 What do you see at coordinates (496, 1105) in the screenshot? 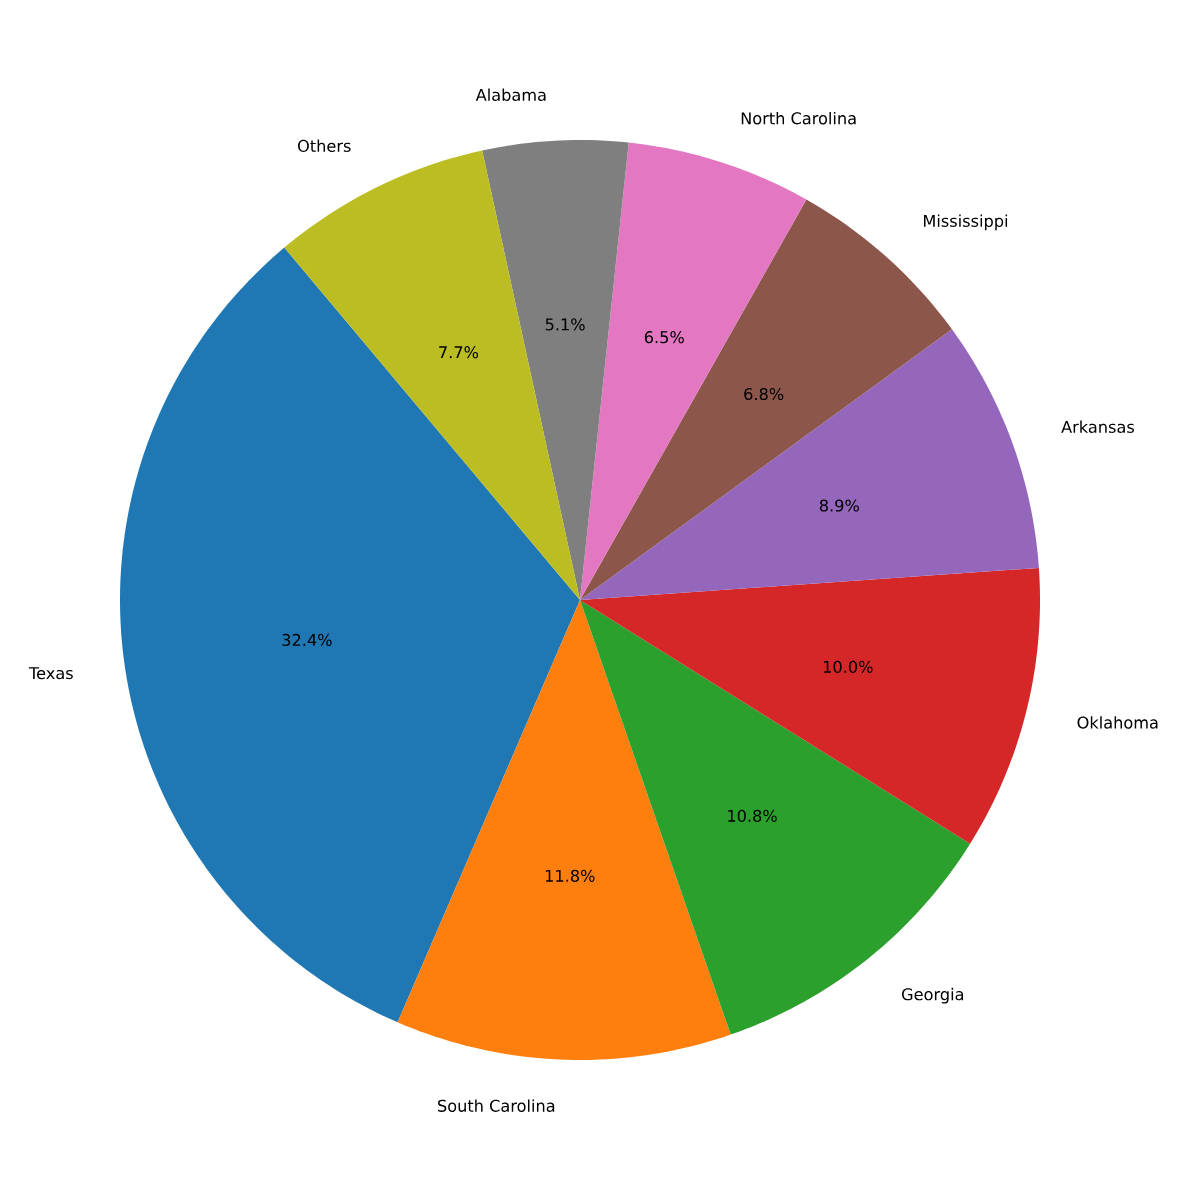
I see `slice-label: South Carolina` at bounding box center [496, 1105].